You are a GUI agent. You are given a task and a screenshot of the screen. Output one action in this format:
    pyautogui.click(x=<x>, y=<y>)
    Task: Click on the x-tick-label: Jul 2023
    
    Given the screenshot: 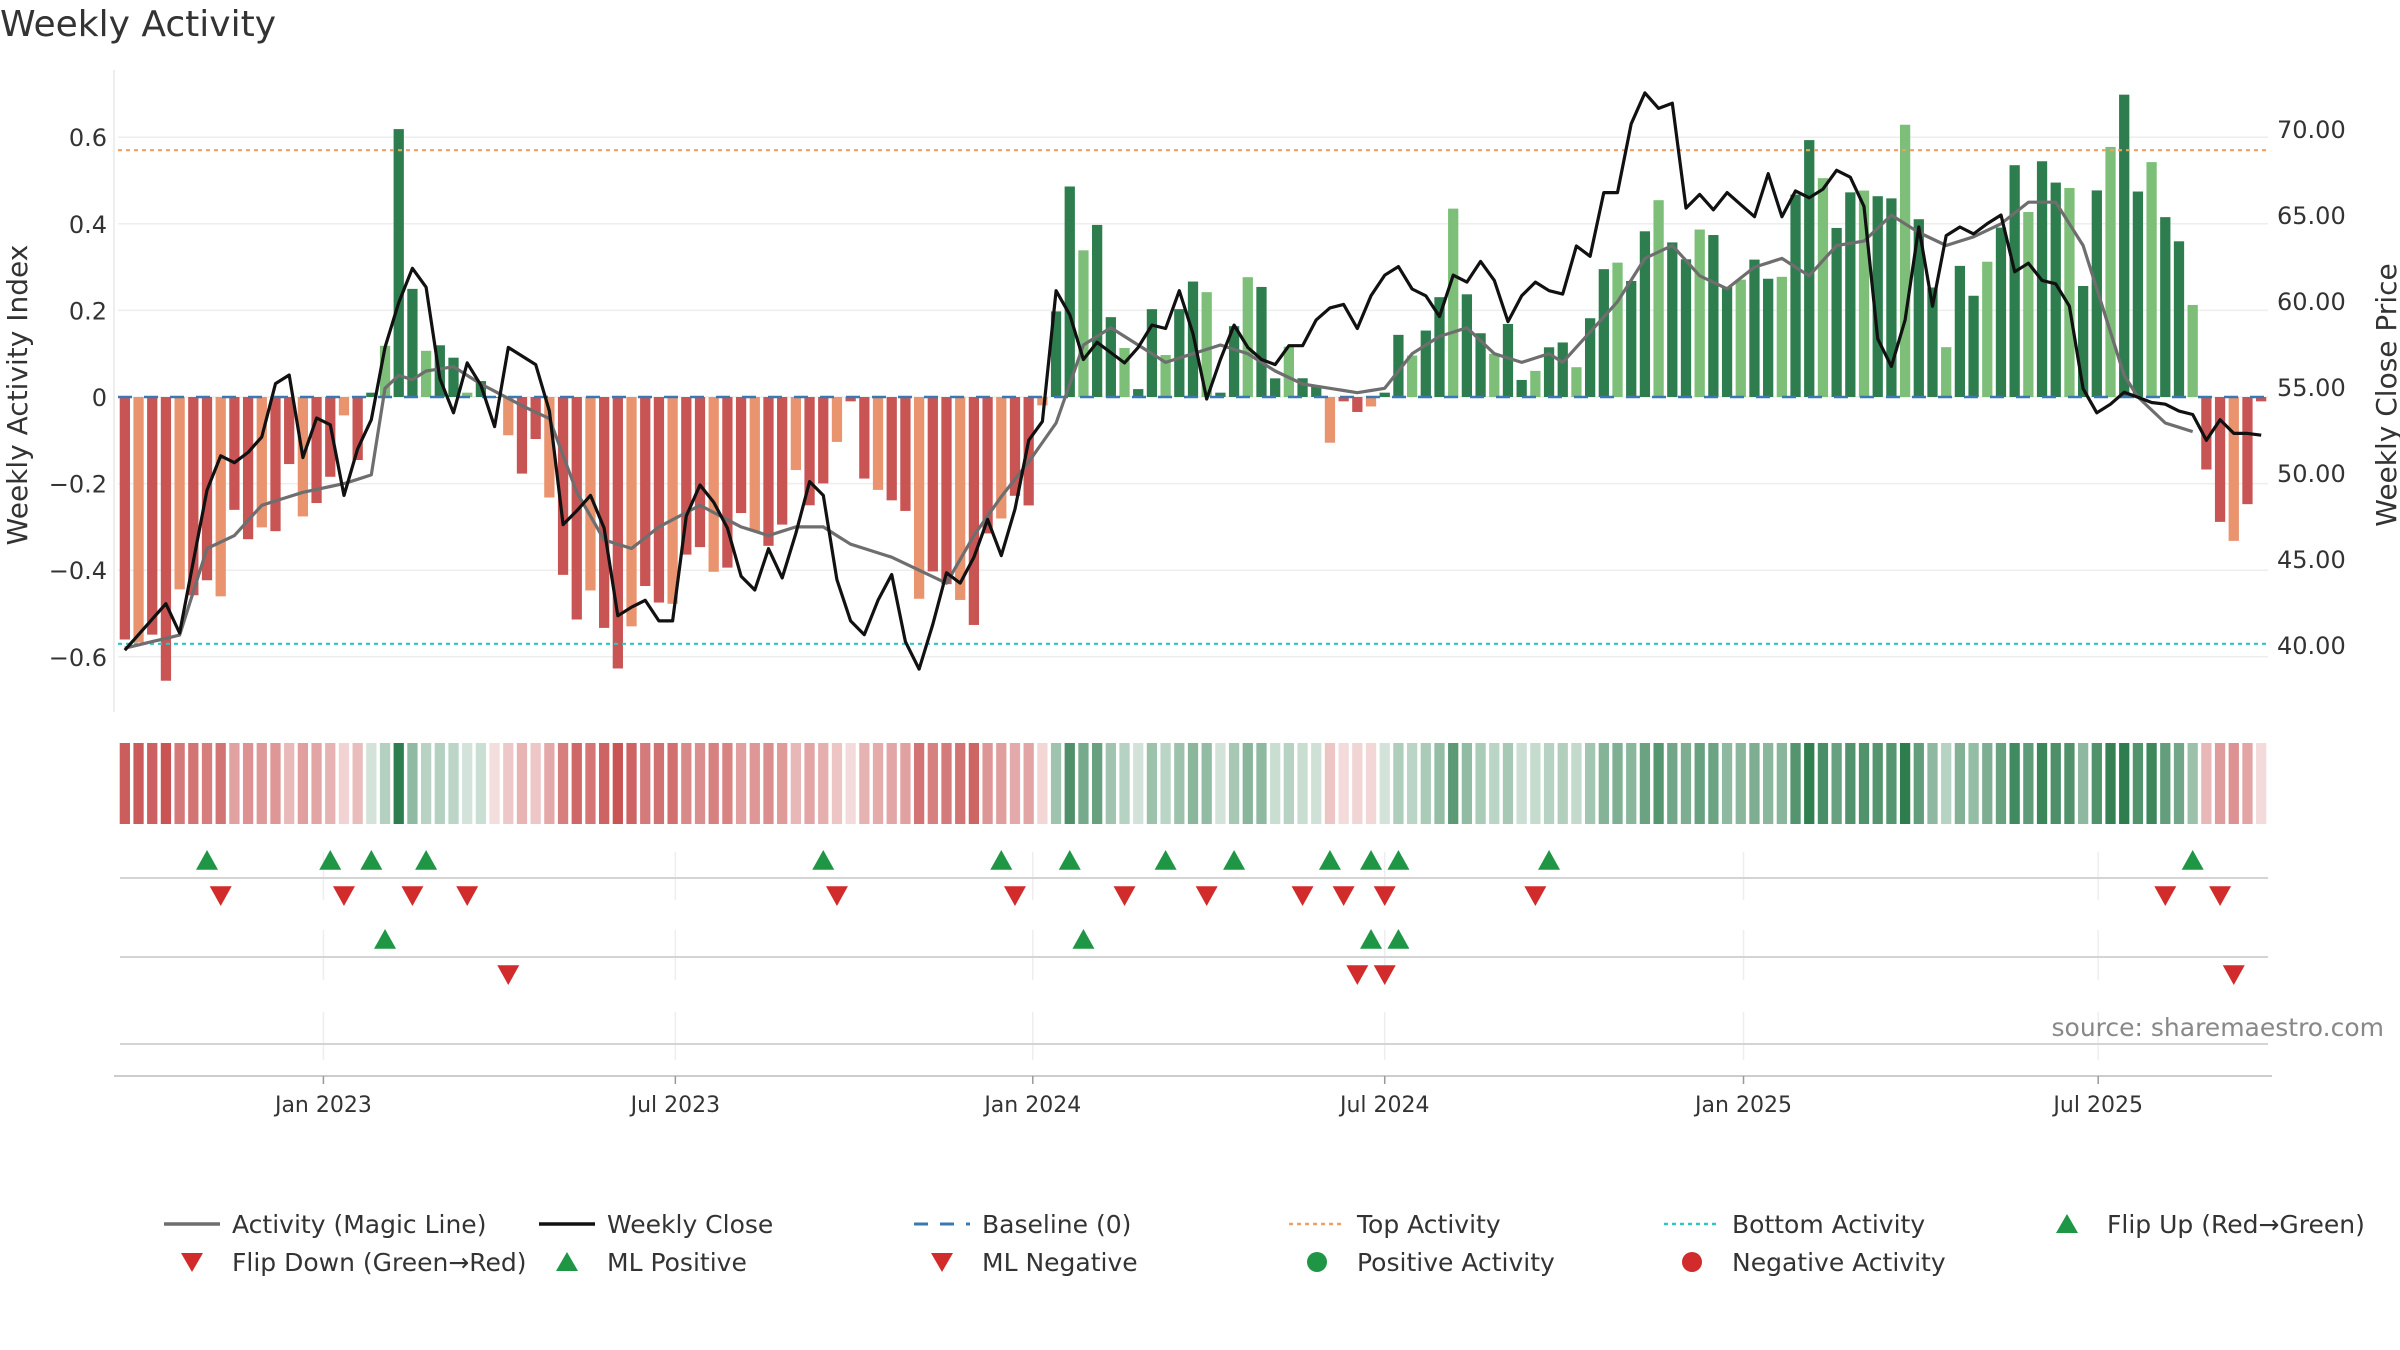 What is the action you would take?
    pyautogui.click(x=675, y=1105)
    